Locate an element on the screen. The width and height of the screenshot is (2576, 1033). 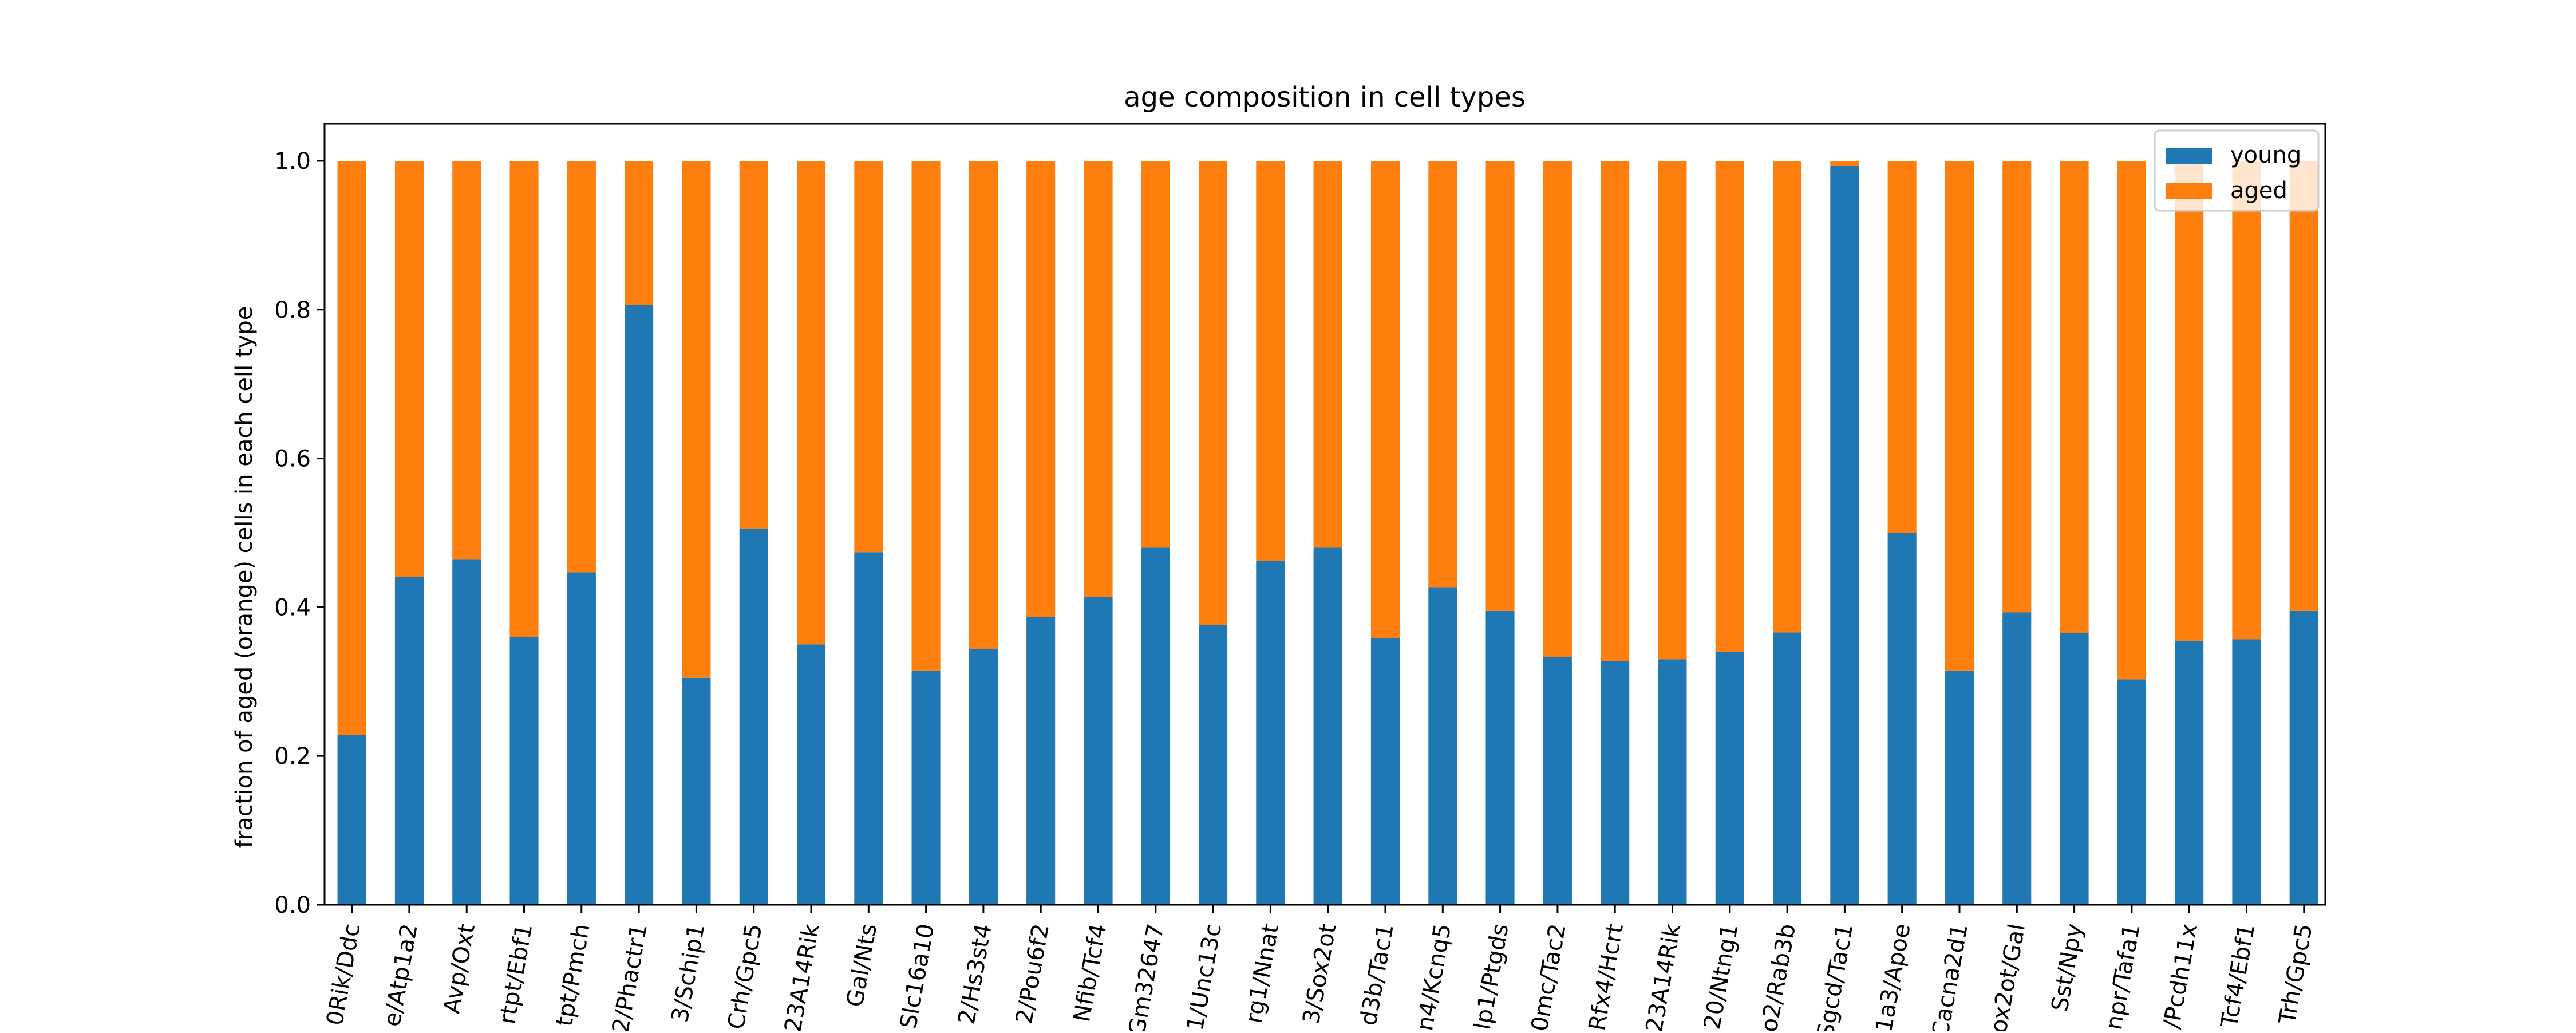
y-tick-label: 0.6 is located at coordinates (292, 459).